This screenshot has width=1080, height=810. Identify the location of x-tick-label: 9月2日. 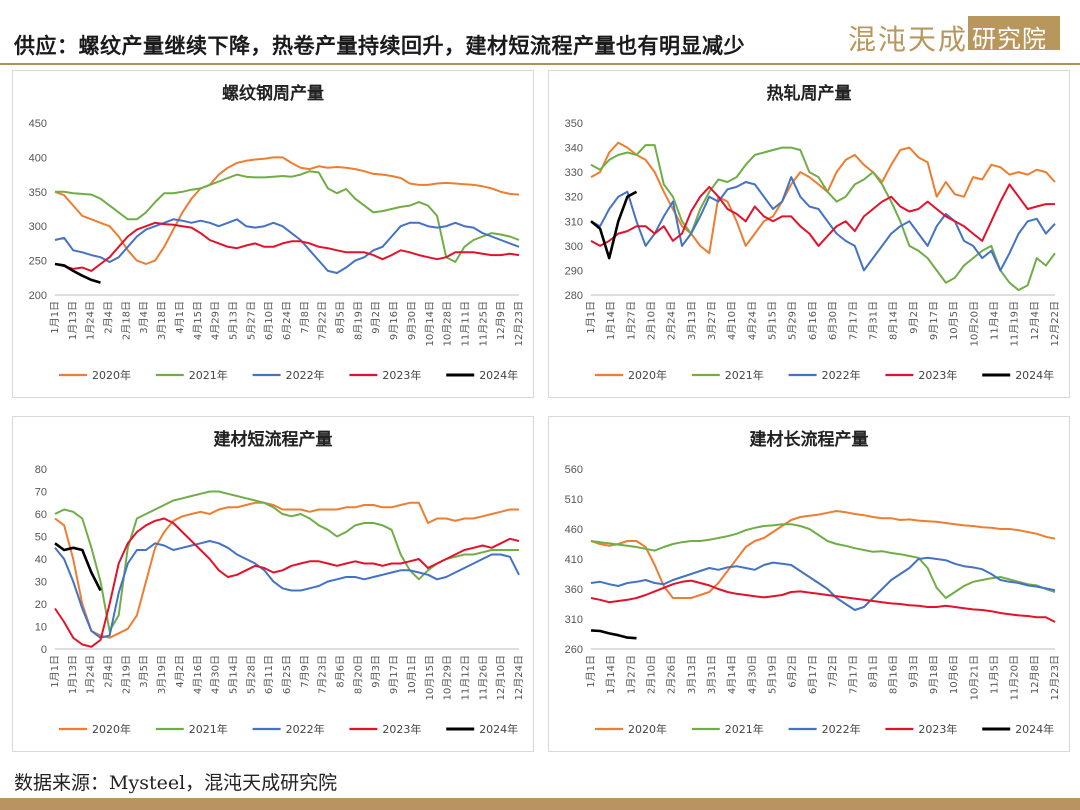
(376, 317).